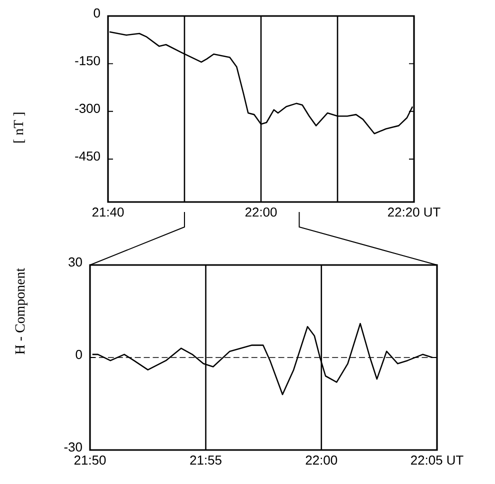 The height and width of the screenshot is (484, 495). I want to click on x-tick-label: 21:40, so click(108, 212).